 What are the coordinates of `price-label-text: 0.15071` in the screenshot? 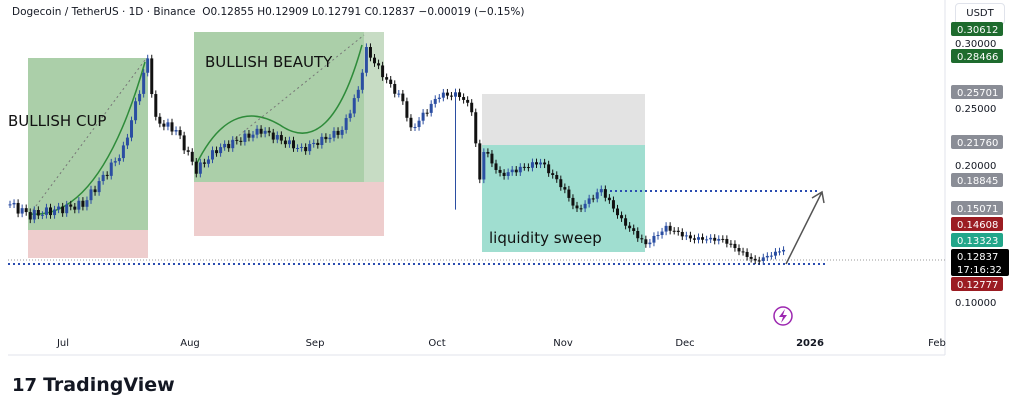 It's located at (977, 209).